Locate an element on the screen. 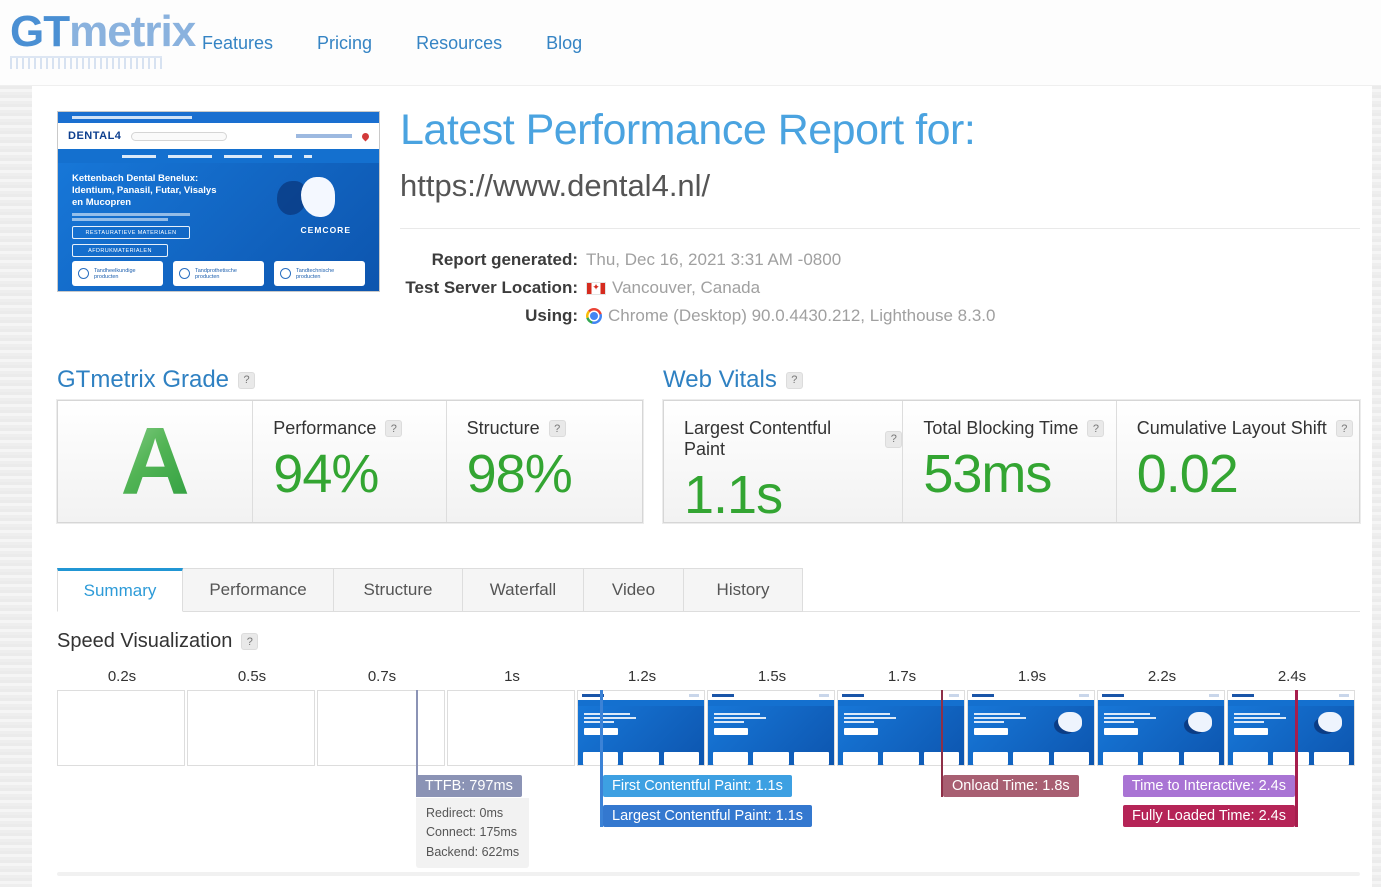  thumb-site-logo: DENTAL4 is located at coordinates (95, 136).